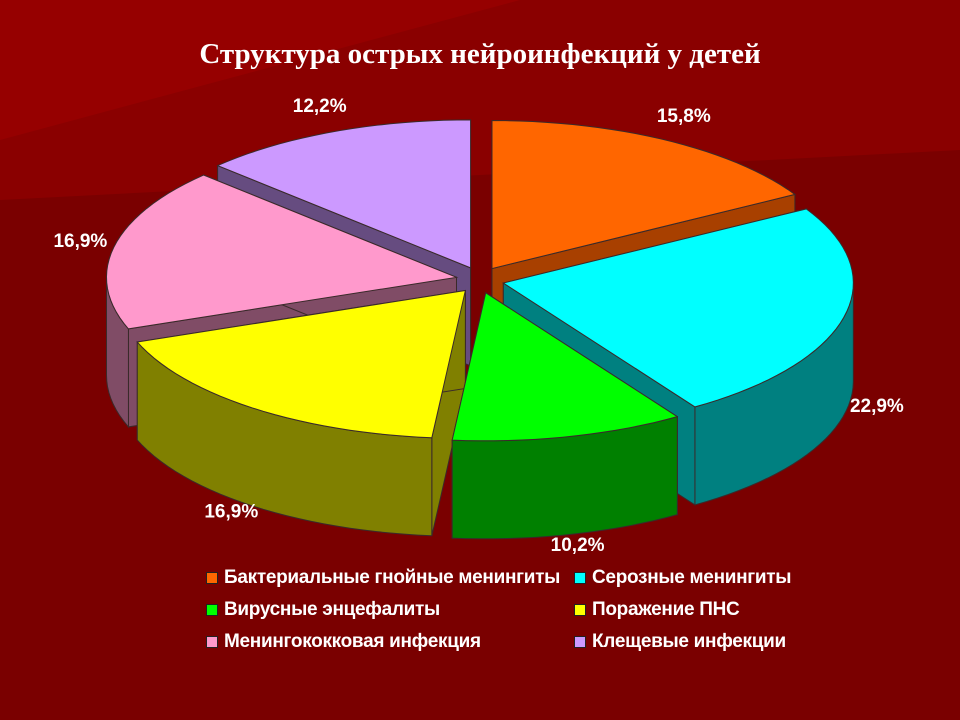 This screenshot has height=720, width=960. What do you see at coordinates (692, 577) in the screenshot?
I see `legend-label: Серозные менингиты` at bounding box center [692, 577].